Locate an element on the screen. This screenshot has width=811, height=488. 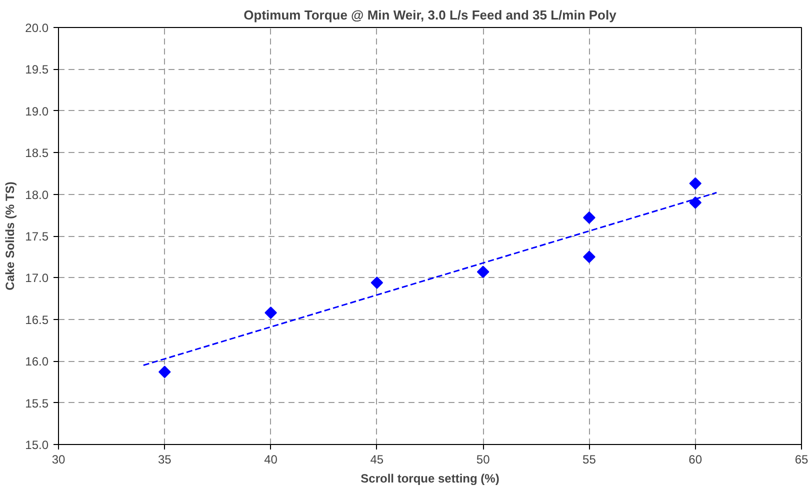
y-tick-label: 15.5 is located at coordinates (37, 403).